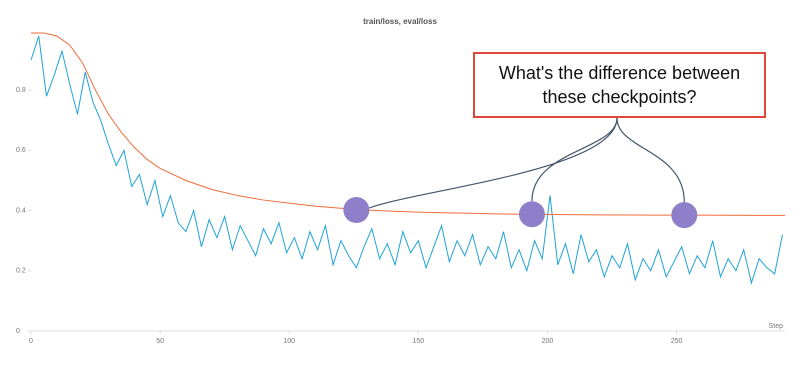 The height and width of the screenshot is (370, 810). I want to click on y-tick-label: 0, so click(18, 331).